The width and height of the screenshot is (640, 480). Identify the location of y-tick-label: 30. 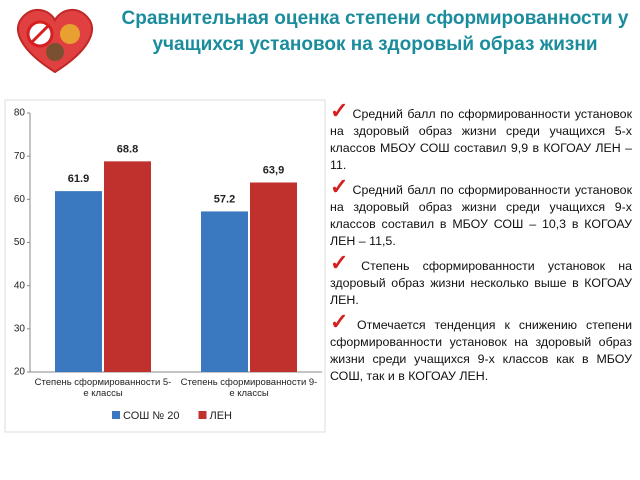
(20, 328).